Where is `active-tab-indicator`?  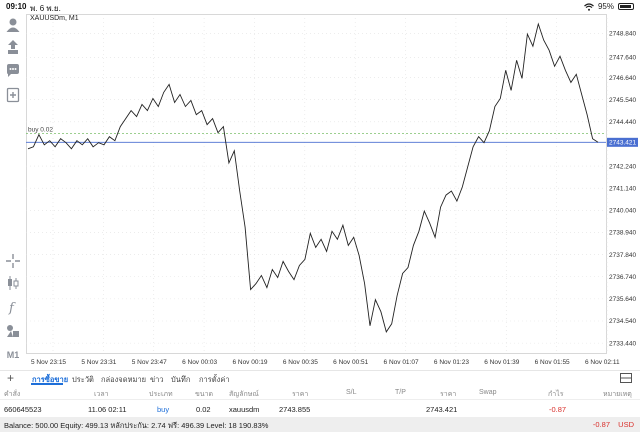 active-tab-indicator is located at coordinates (47, 384).